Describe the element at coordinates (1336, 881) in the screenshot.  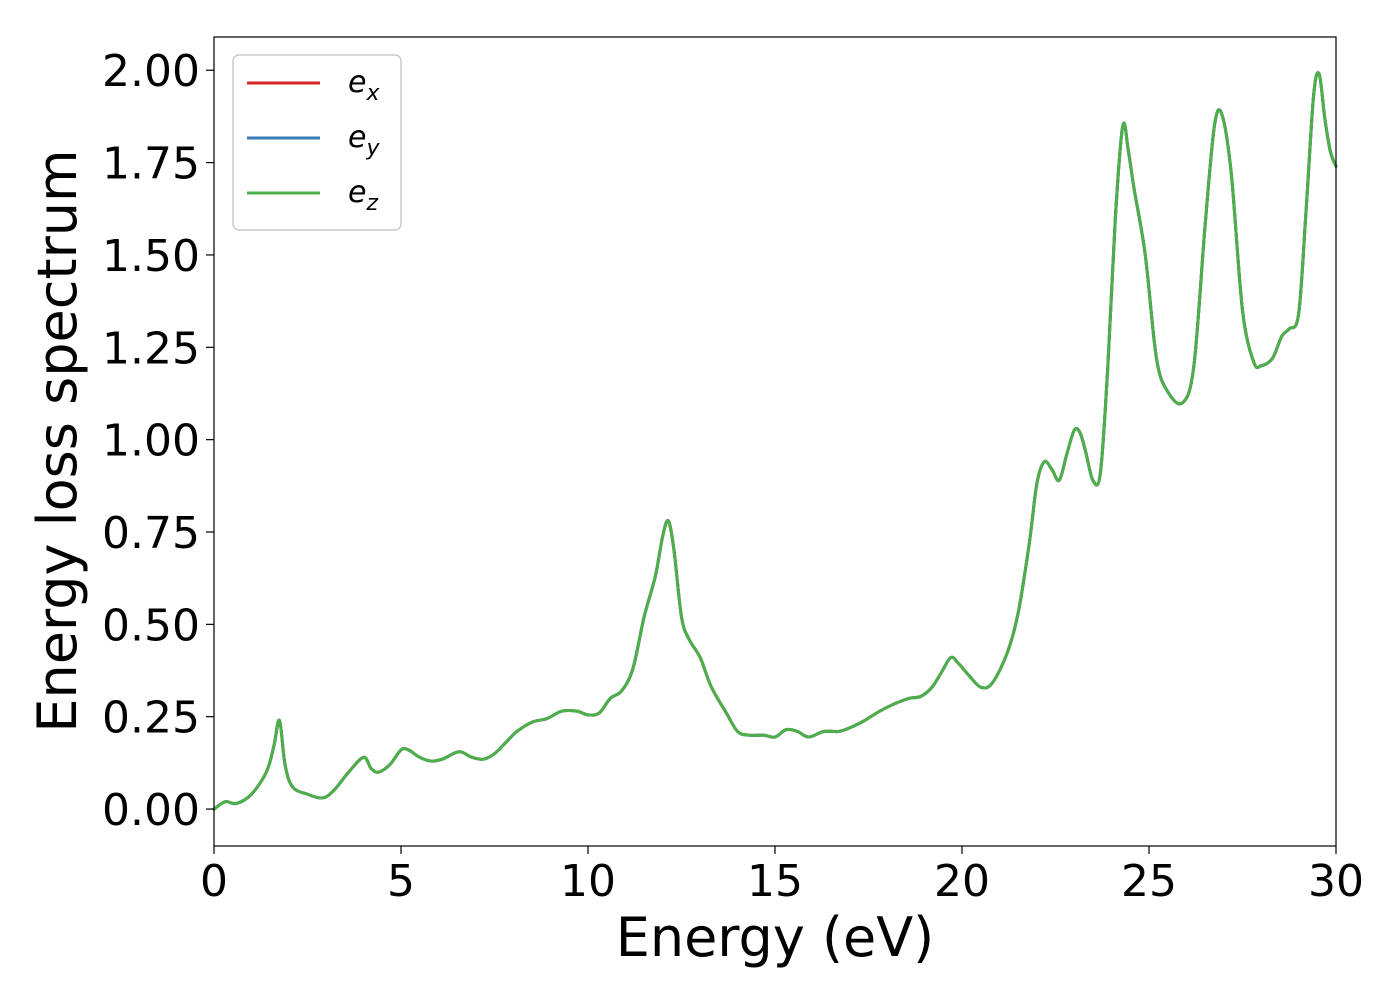
I see `x-tick-label: 30` at that location.